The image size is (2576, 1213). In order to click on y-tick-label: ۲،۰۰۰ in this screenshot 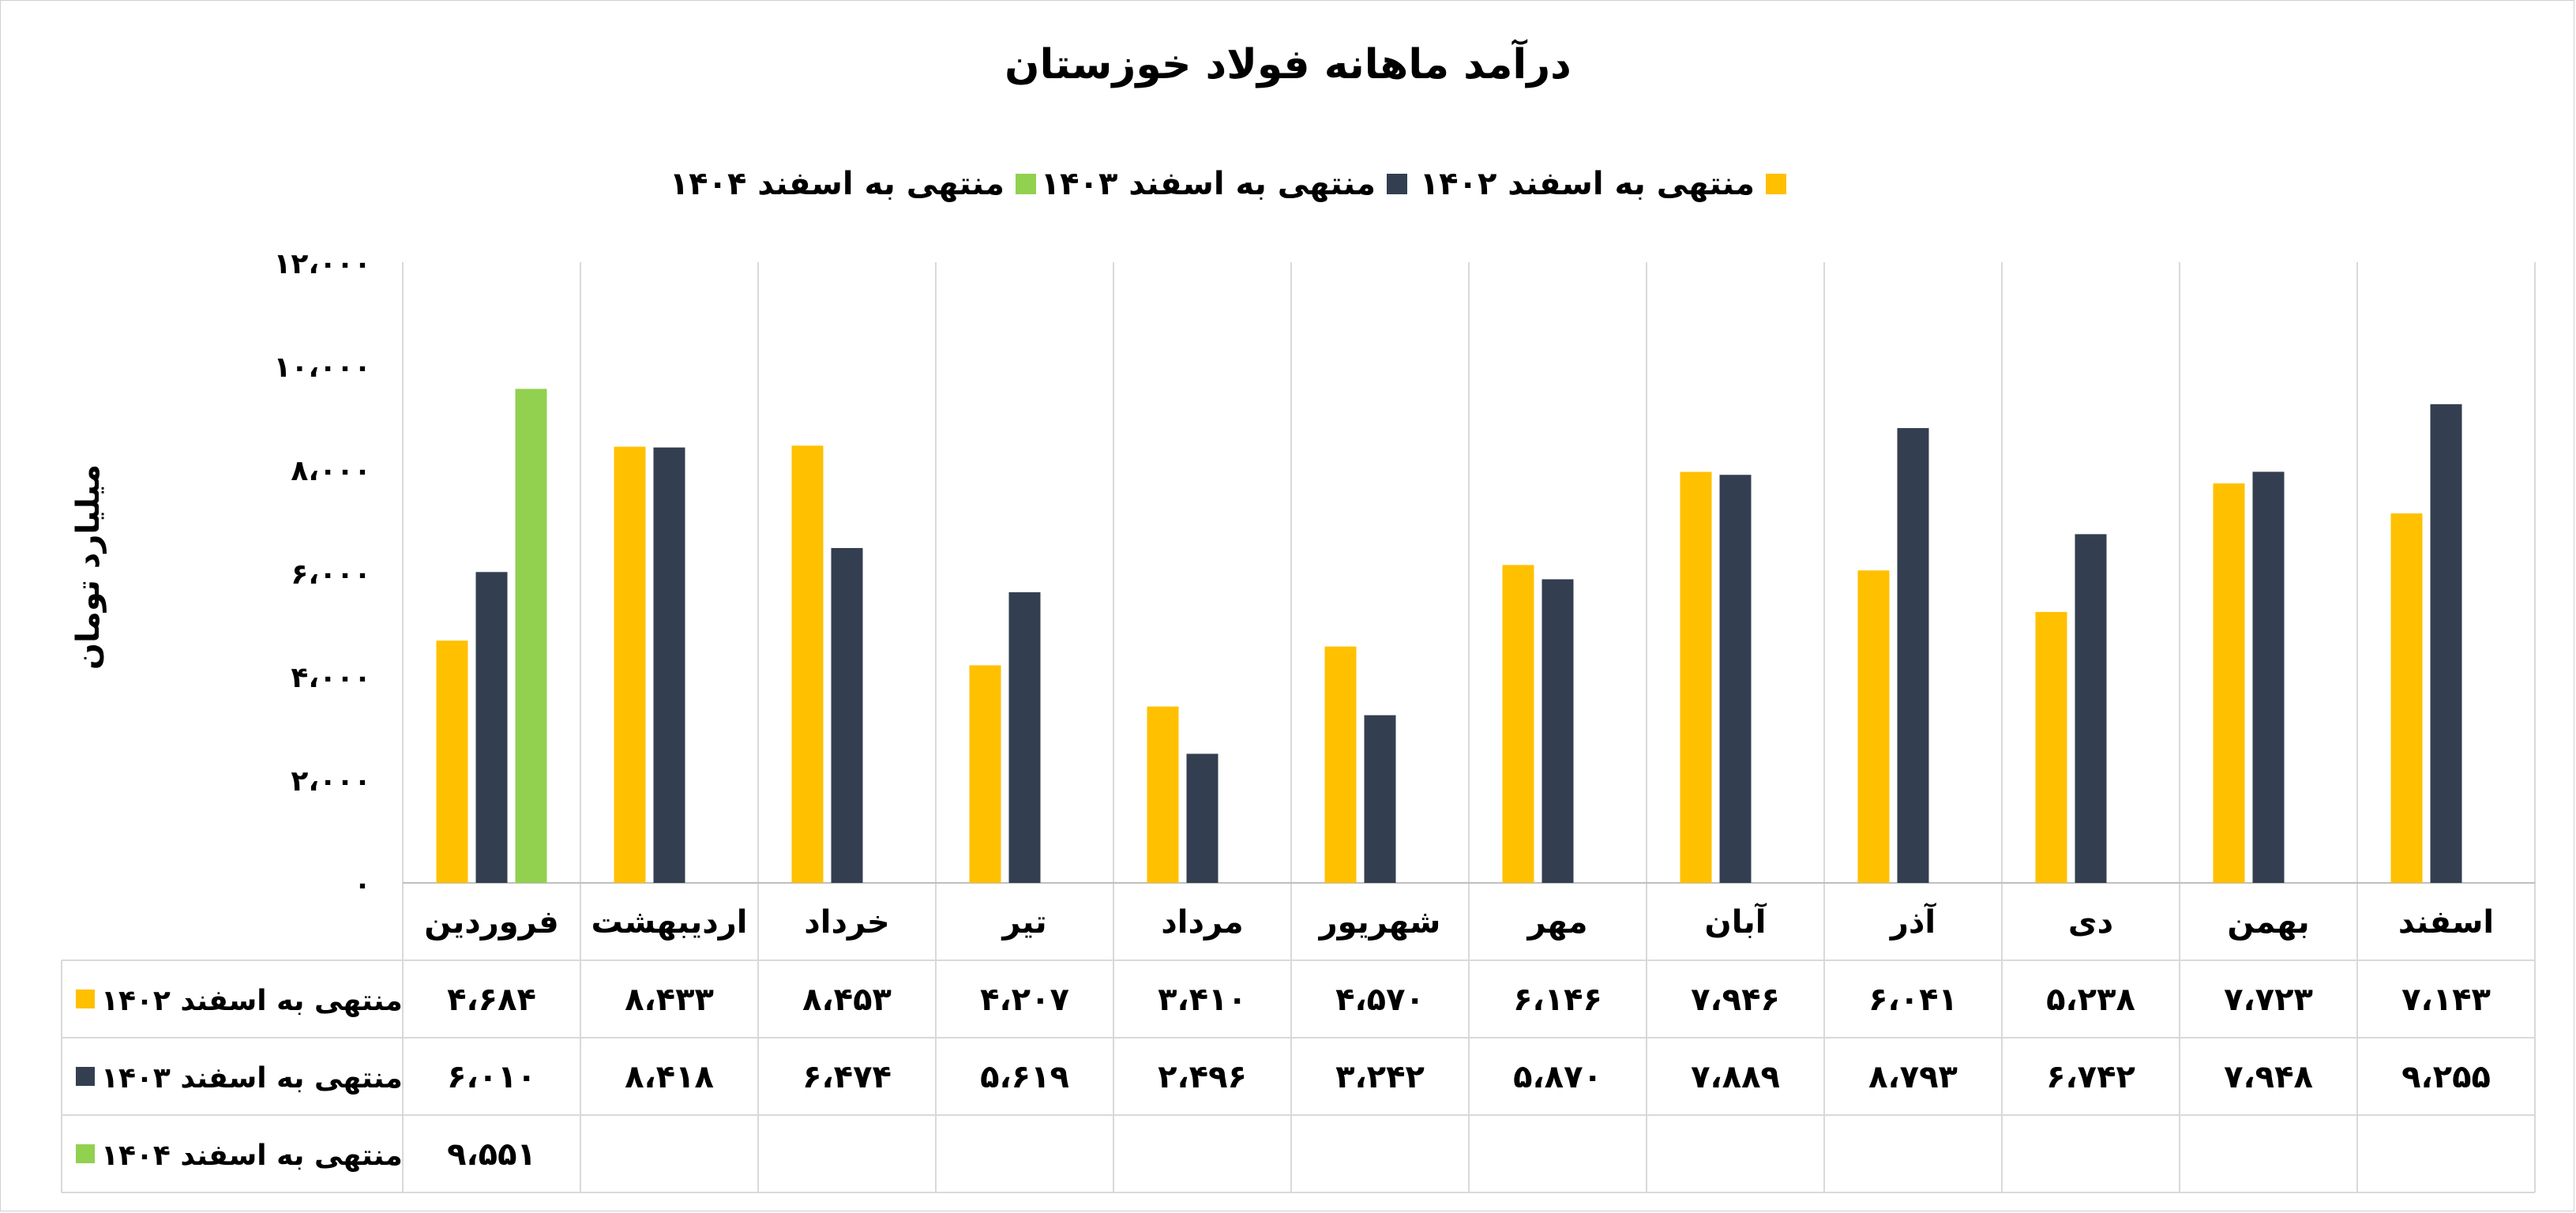, I will do `click(331, 781)`.